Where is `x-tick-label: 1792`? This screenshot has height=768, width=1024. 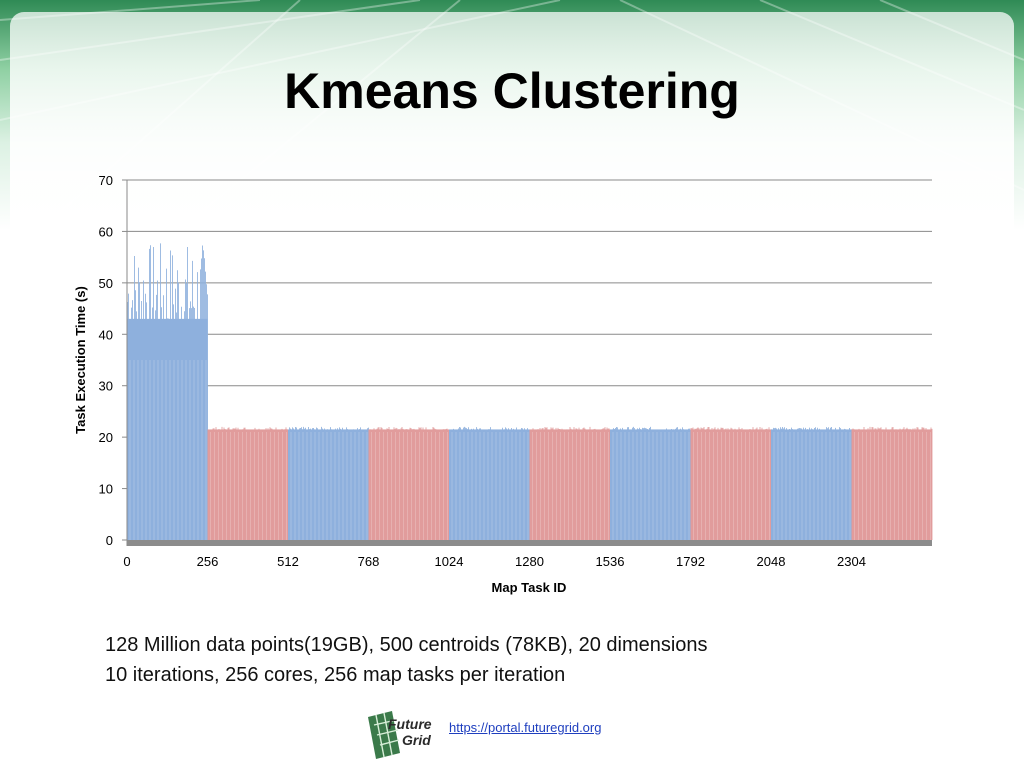
x-tick-label: 1792 is located at coordinates (690, 561).